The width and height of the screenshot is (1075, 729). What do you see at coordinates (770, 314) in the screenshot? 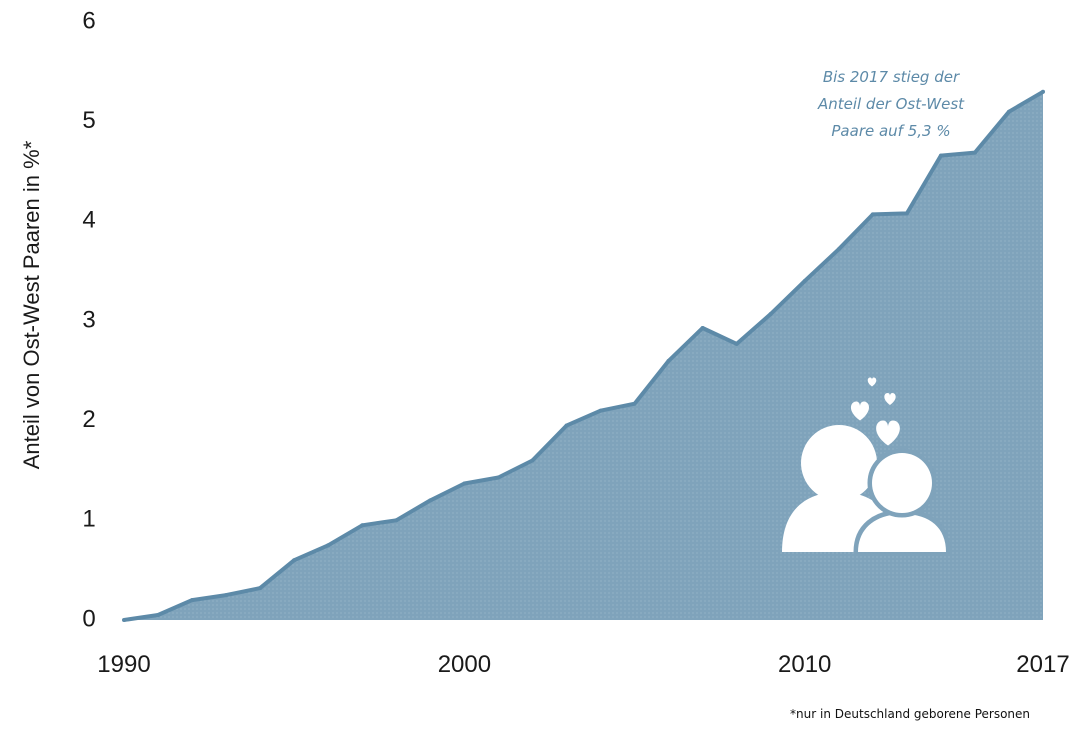
I see `data-point-2009` at bounding box center [770, 314].